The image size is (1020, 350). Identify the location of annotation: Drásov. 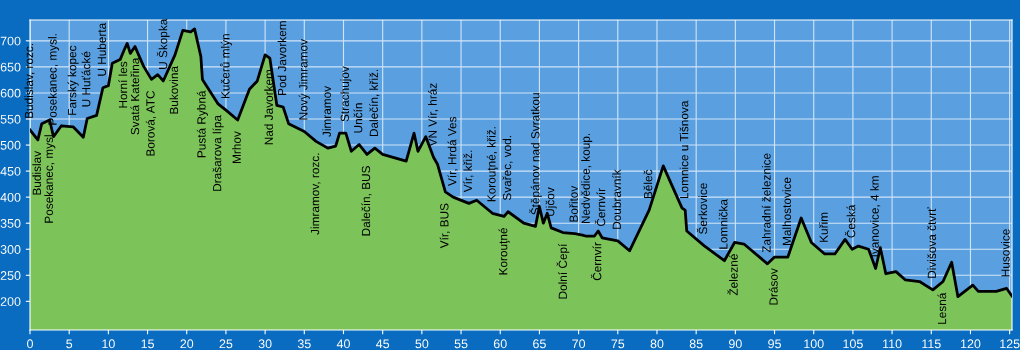
(773, 286).